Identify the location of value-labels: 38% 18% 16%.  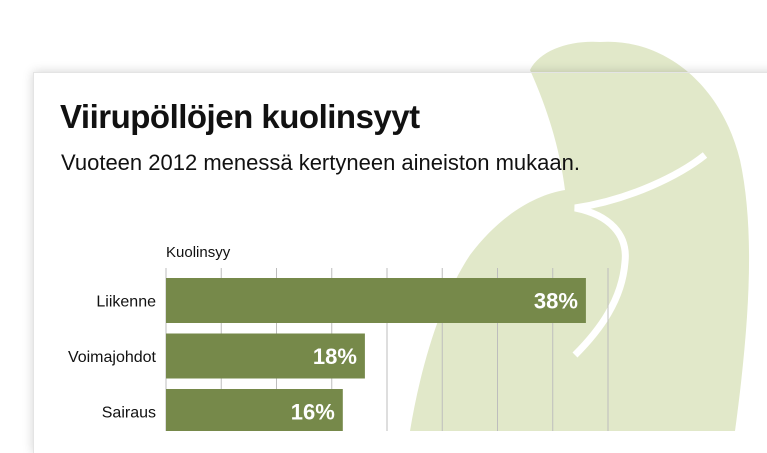
(434, 357).